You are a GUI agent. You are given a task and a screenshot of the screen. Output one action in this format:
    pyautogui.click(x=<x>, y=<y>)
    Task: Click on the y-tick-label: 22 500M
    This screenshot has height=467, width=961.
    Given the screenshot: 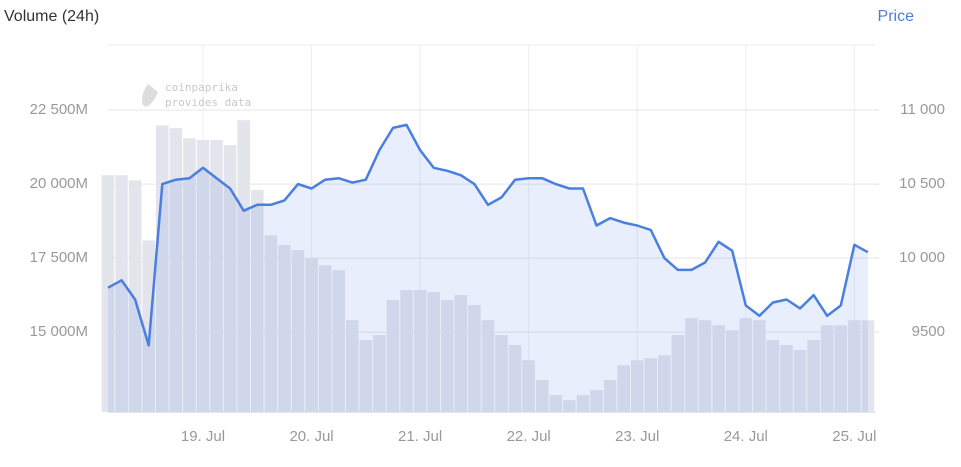 What is the action you would take?
    pyautogui.click(x=59, y=109)
    